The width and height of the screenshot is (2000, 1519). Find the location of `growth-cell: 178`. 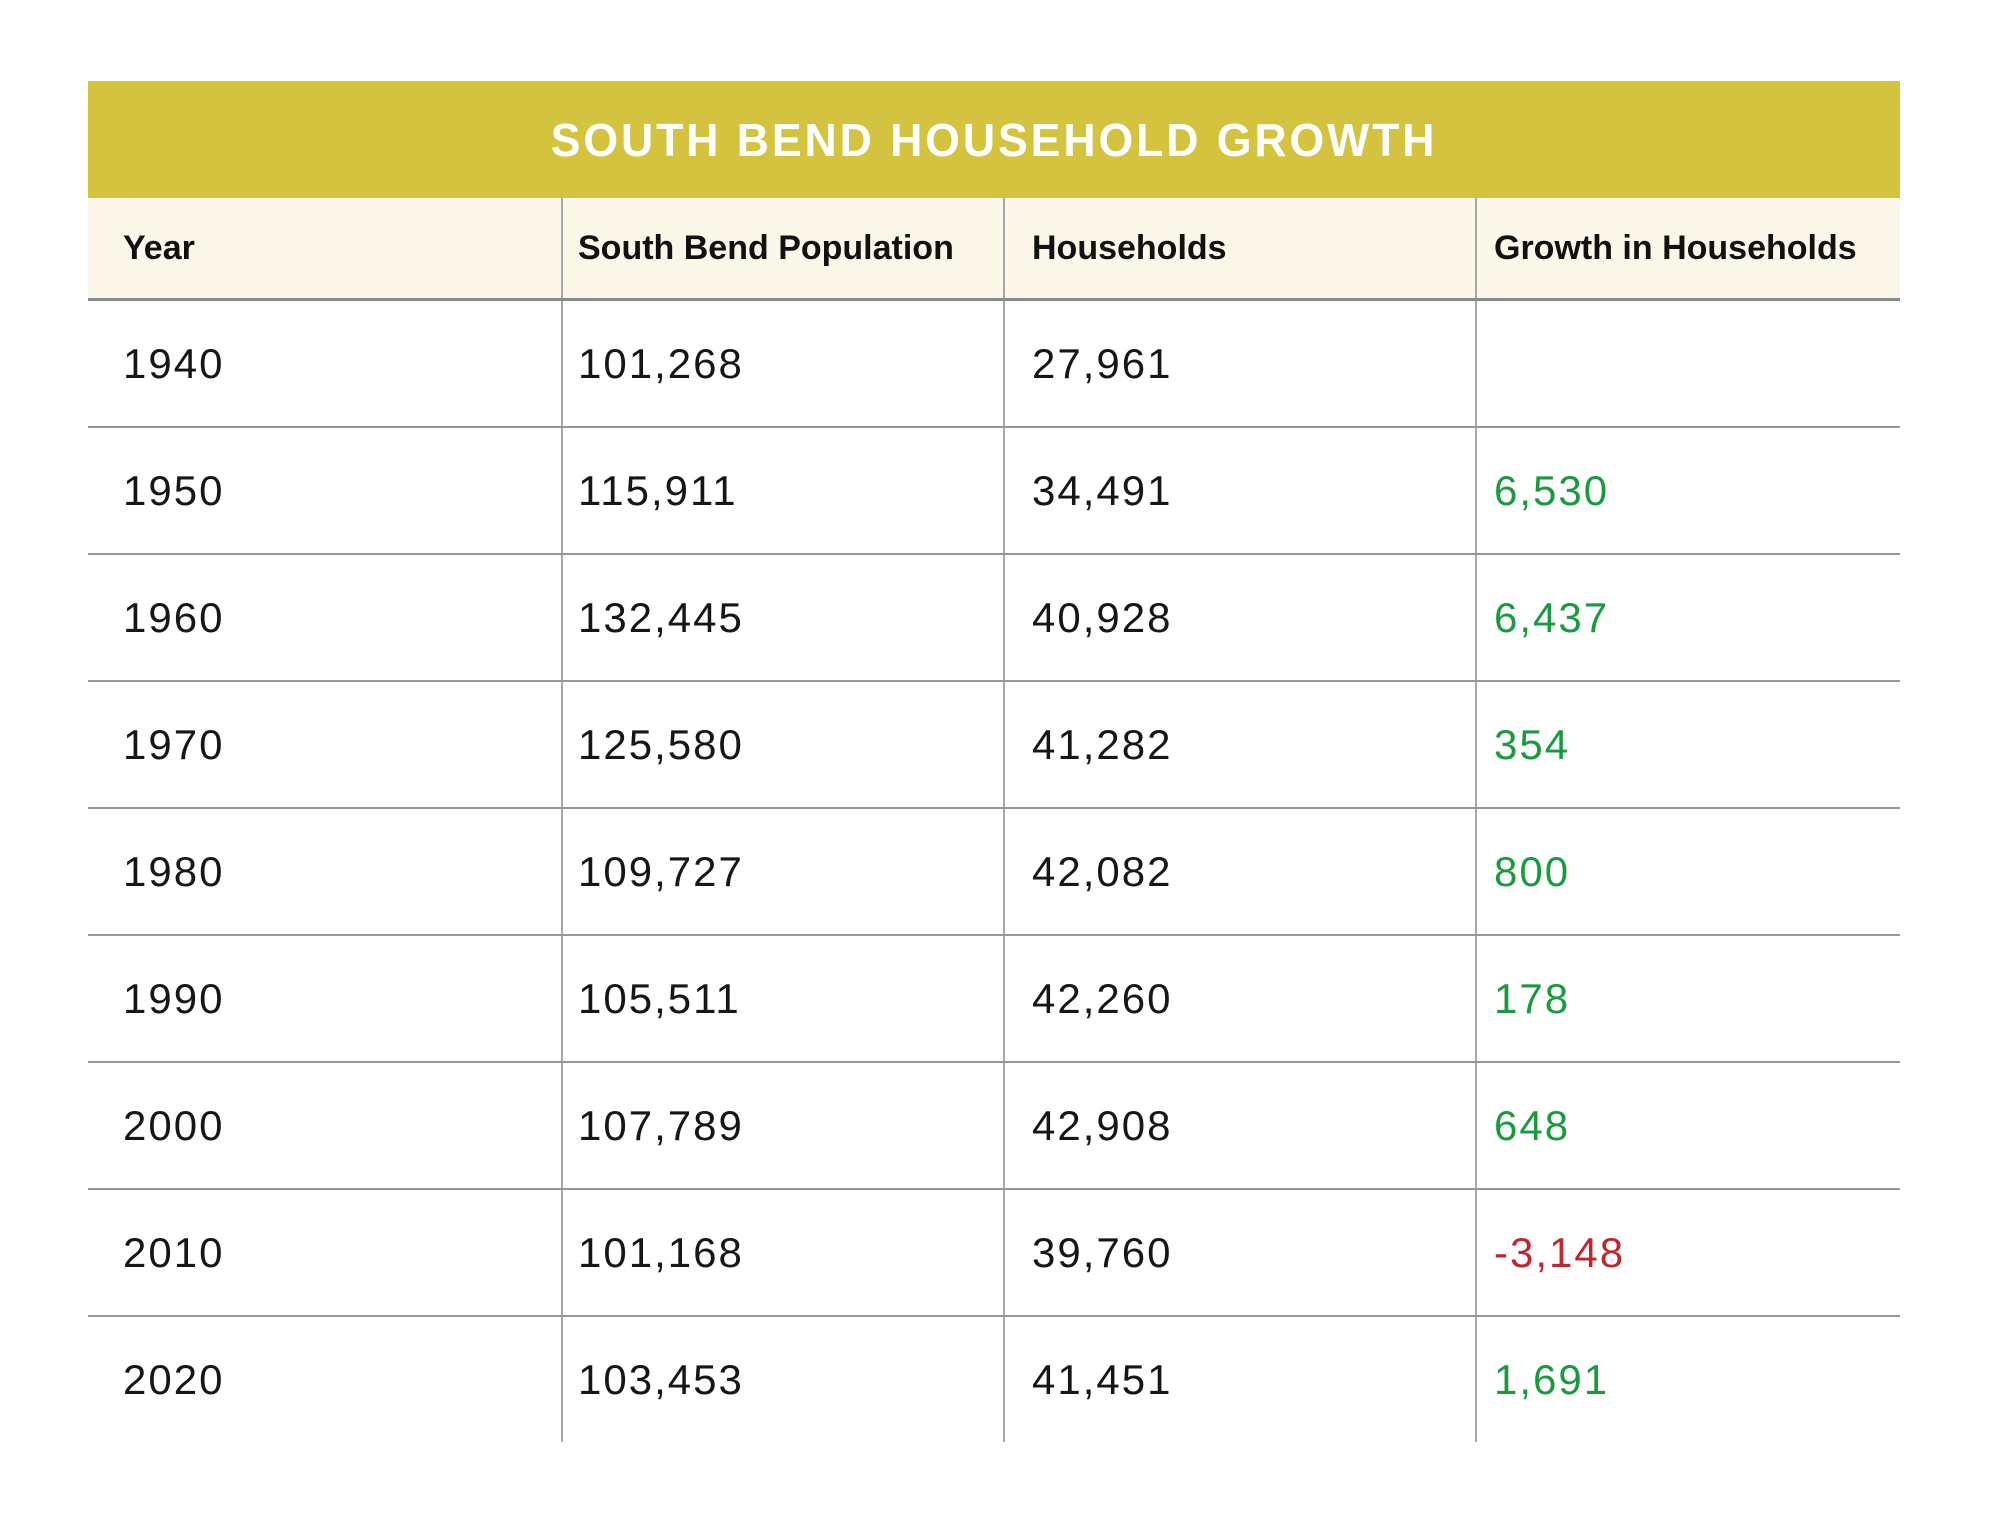

growth-cell: 178 is located at coordinates (1532, 998).